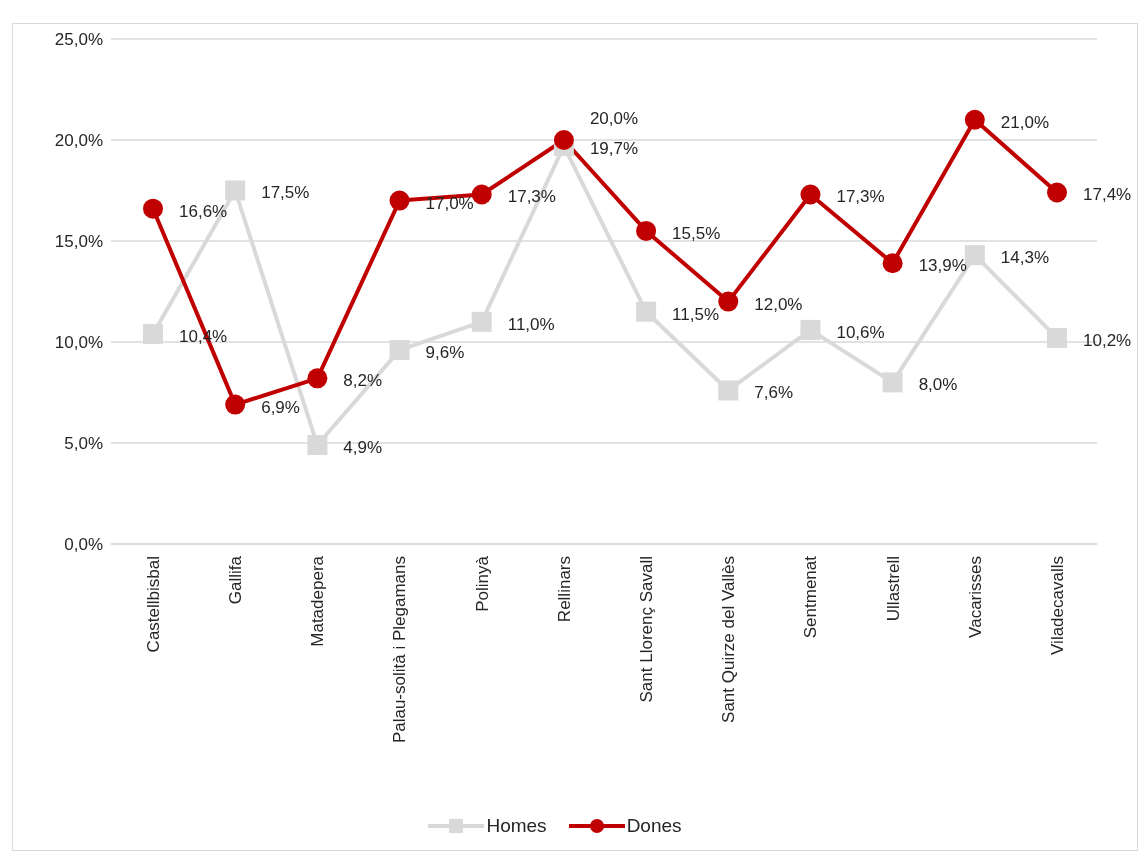 Image resolution: width=1139 pixels, height=853 pixels. Describe the element at coordinates (318, 601) in the screenshot. I see `x-tick-label: Matadepera` at that location.